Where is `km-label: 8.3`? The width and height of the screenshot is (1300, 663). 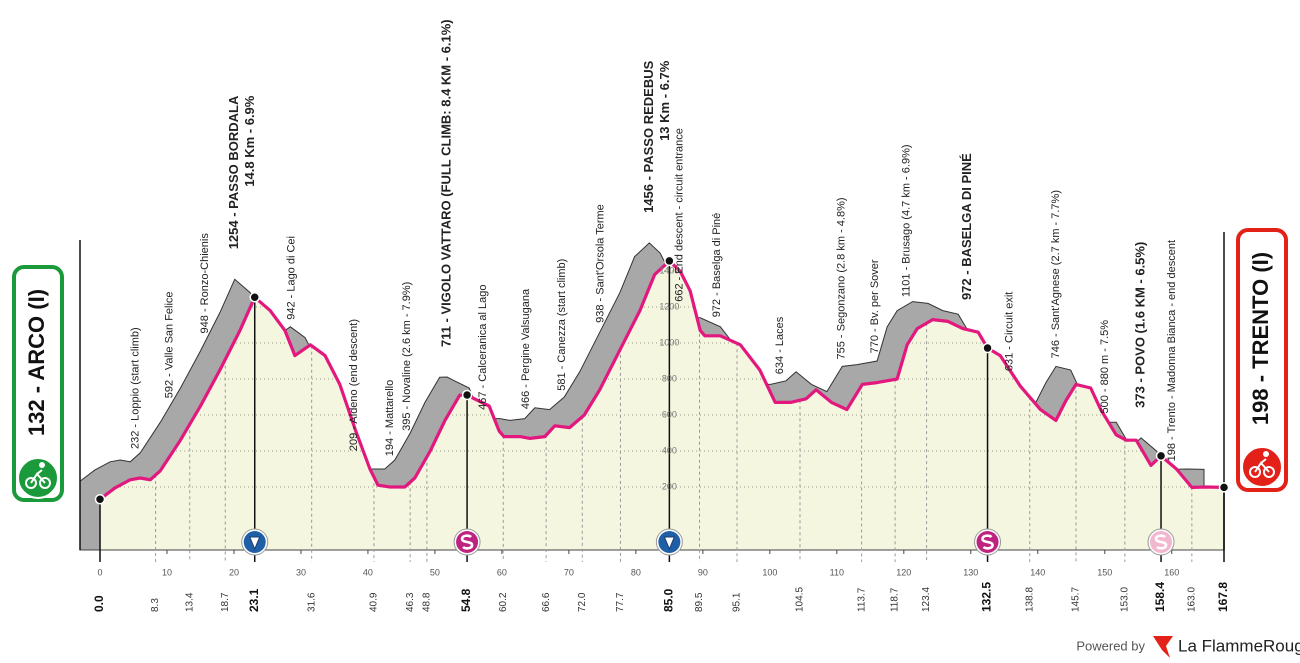 km-label: 8.3 is located at coordinates (155, 605).